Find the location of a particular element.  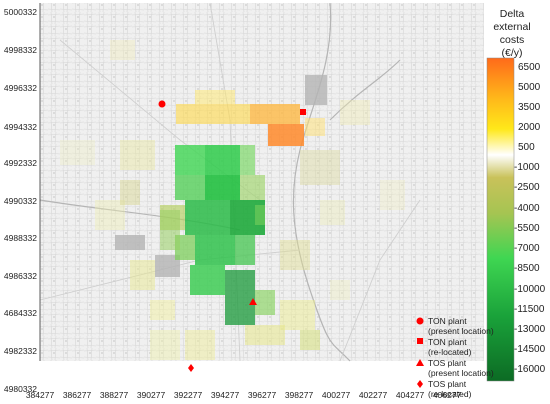

ton-relocated-marker is located at coordinates (303, 112).